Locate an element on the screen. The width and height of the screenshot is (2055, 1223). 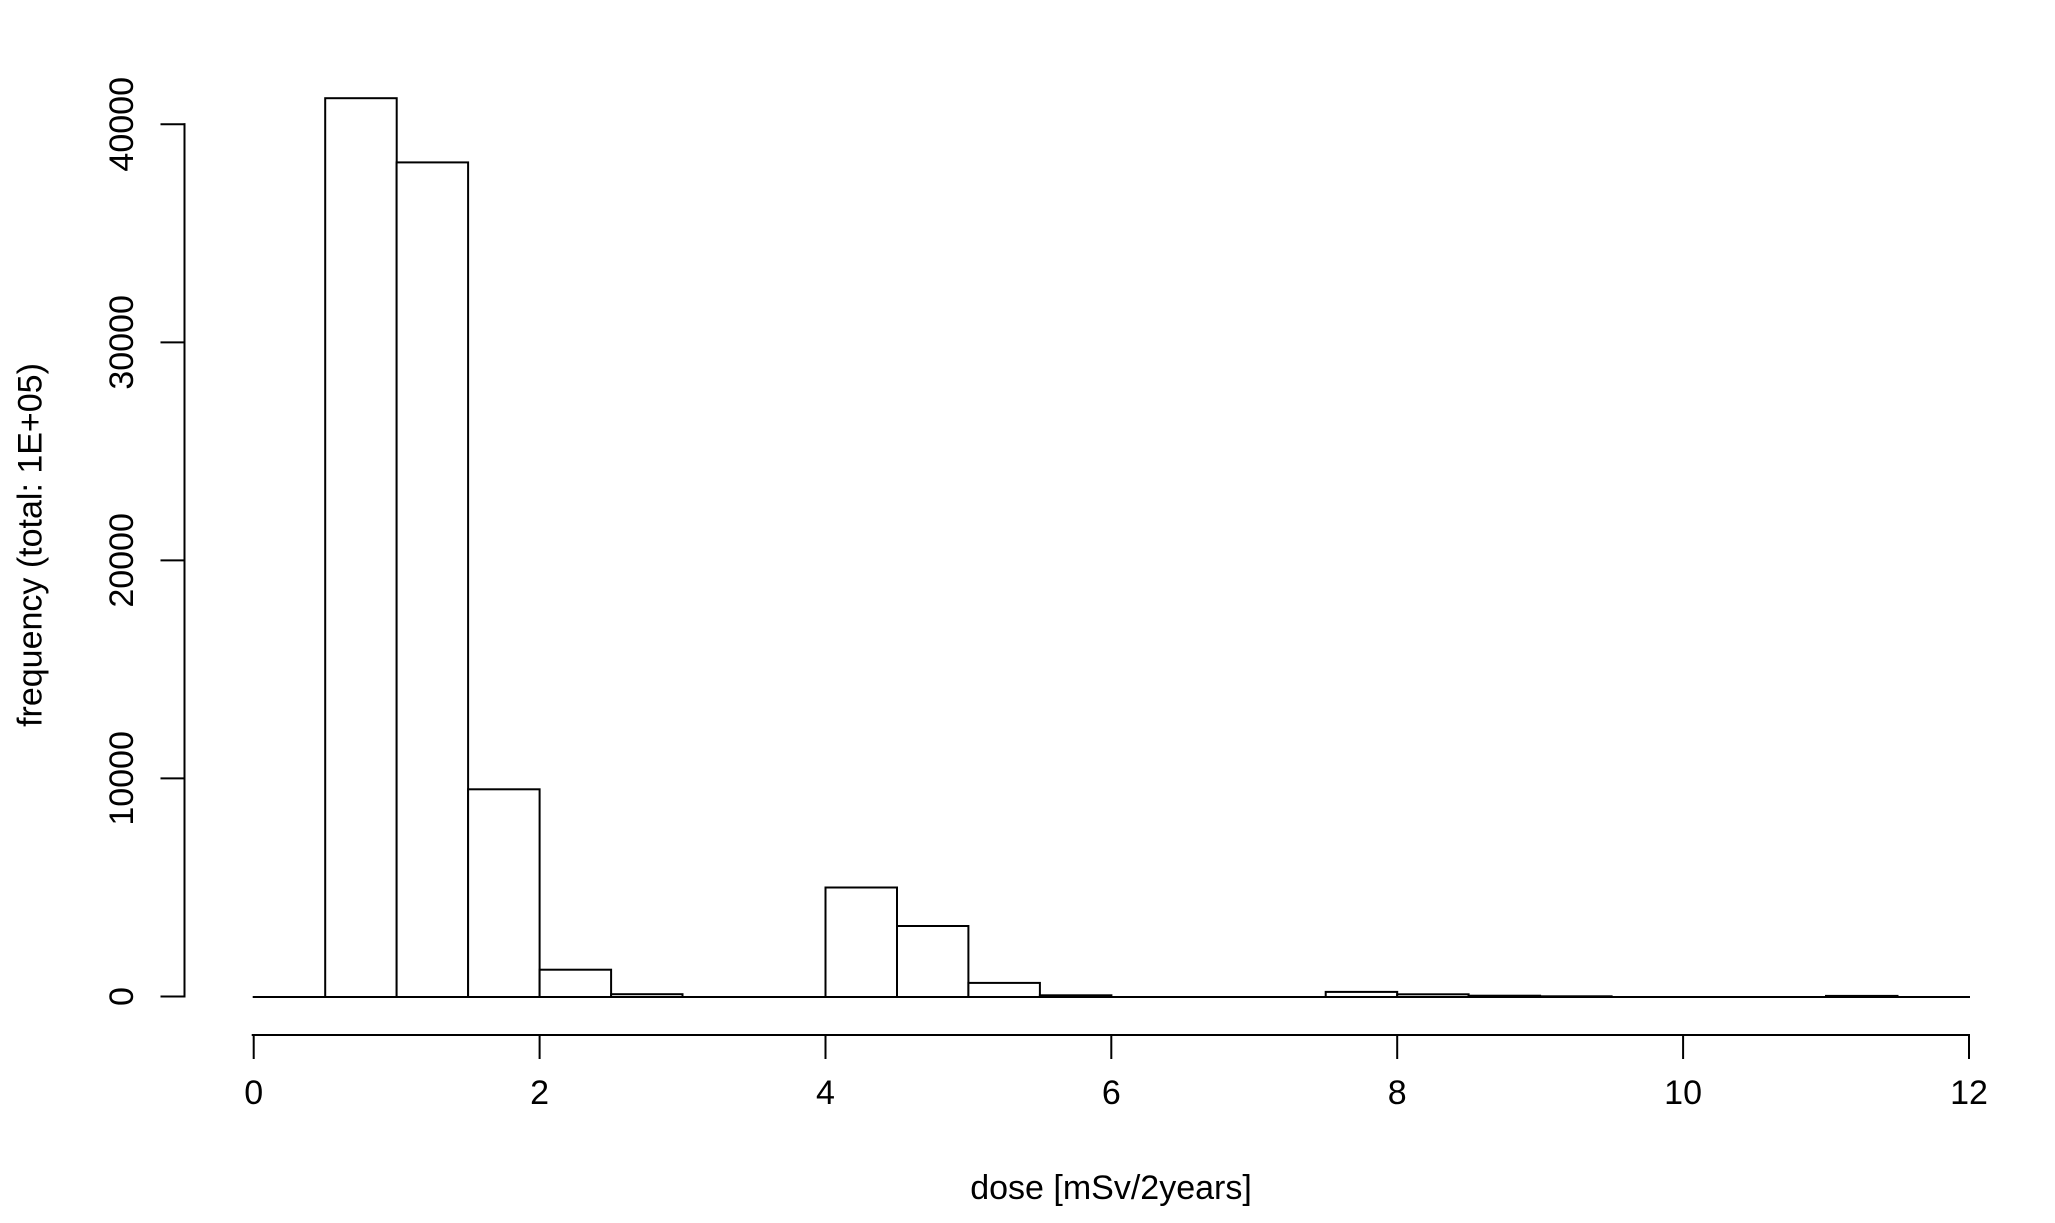
svg-text: 30000 is located at coordinates (122, 342).